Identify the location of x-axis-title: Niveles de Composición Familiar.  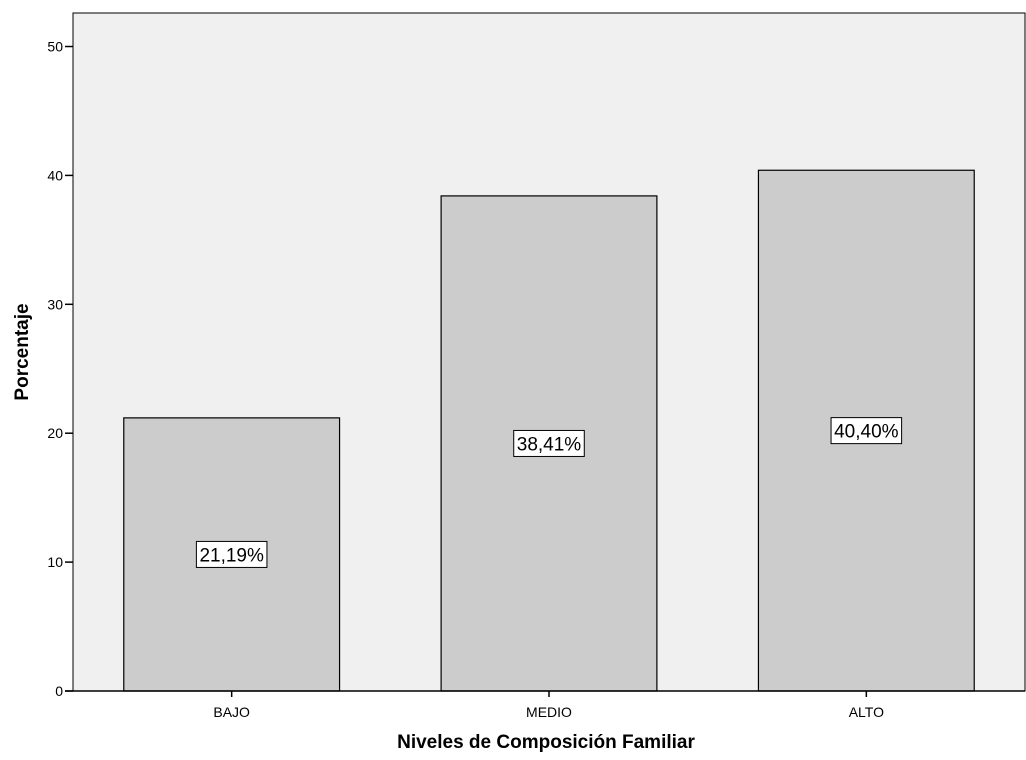
(546, 742).